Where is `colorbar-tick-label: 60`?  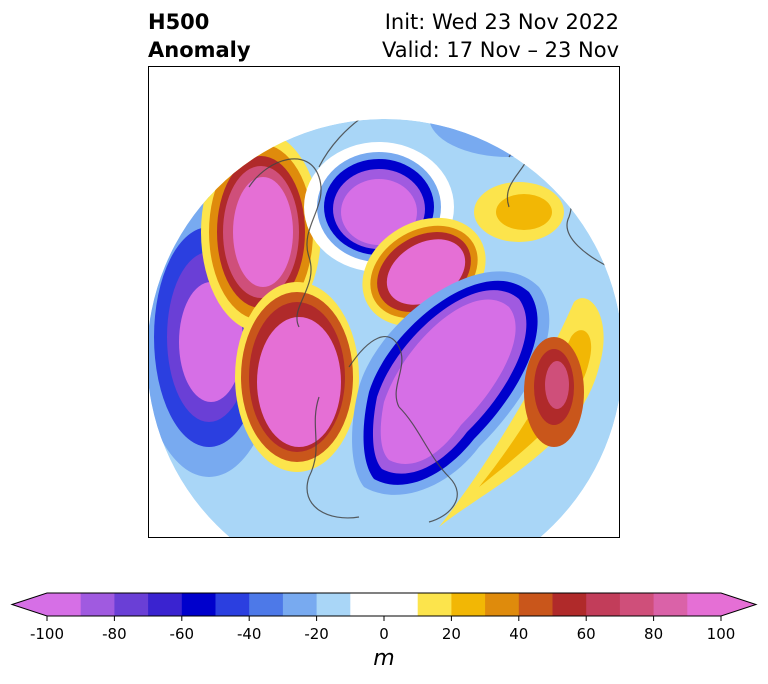
colorbar-tick-label: 60 is located at coordinates (586, 634).